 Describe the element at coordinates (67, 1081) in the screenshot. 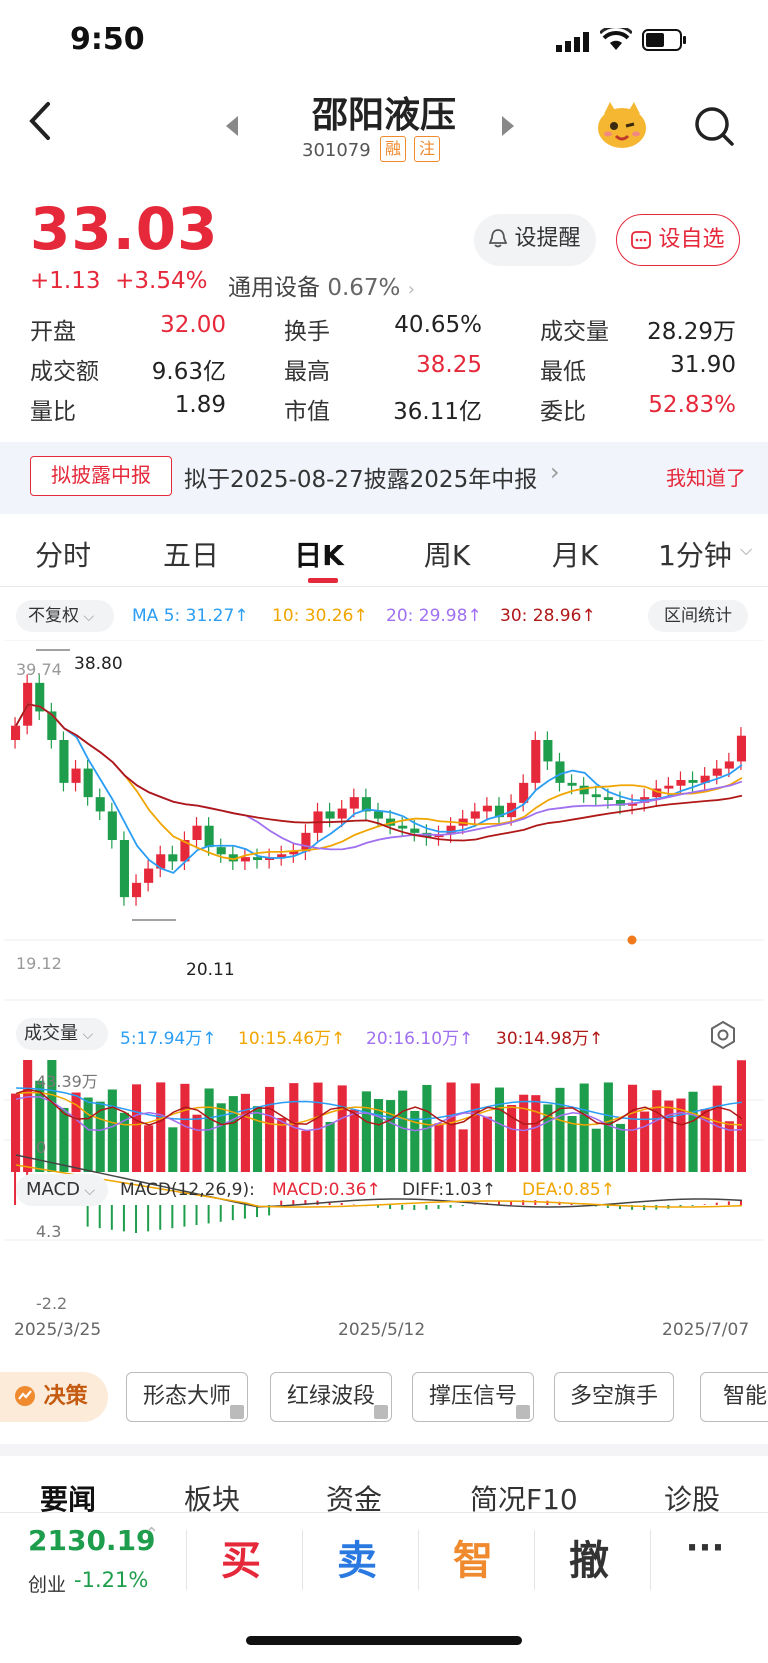

I see `volume-top-label: 43.39万` at that location.